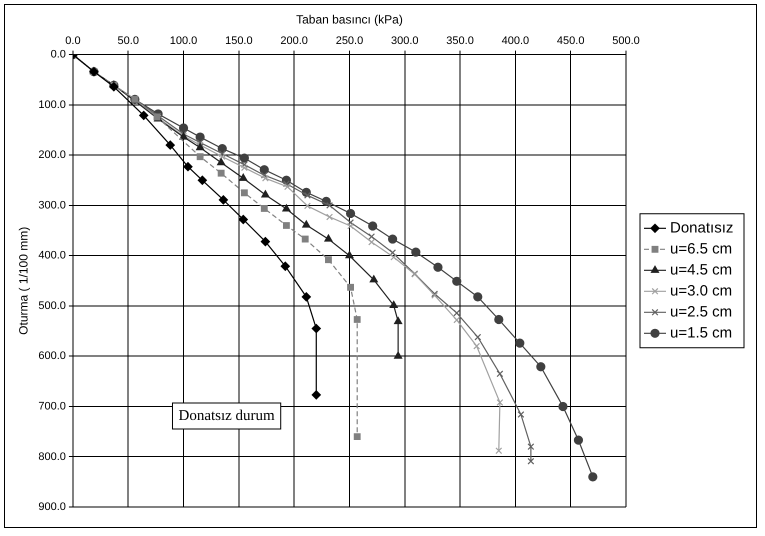 Image resolution: width=765 pixels, height=536 pixels. Describe the element at coordinates (23, 280) in the screenshot. I see `y-axis-title: Oturma ( 1/100 mm)` at that location.